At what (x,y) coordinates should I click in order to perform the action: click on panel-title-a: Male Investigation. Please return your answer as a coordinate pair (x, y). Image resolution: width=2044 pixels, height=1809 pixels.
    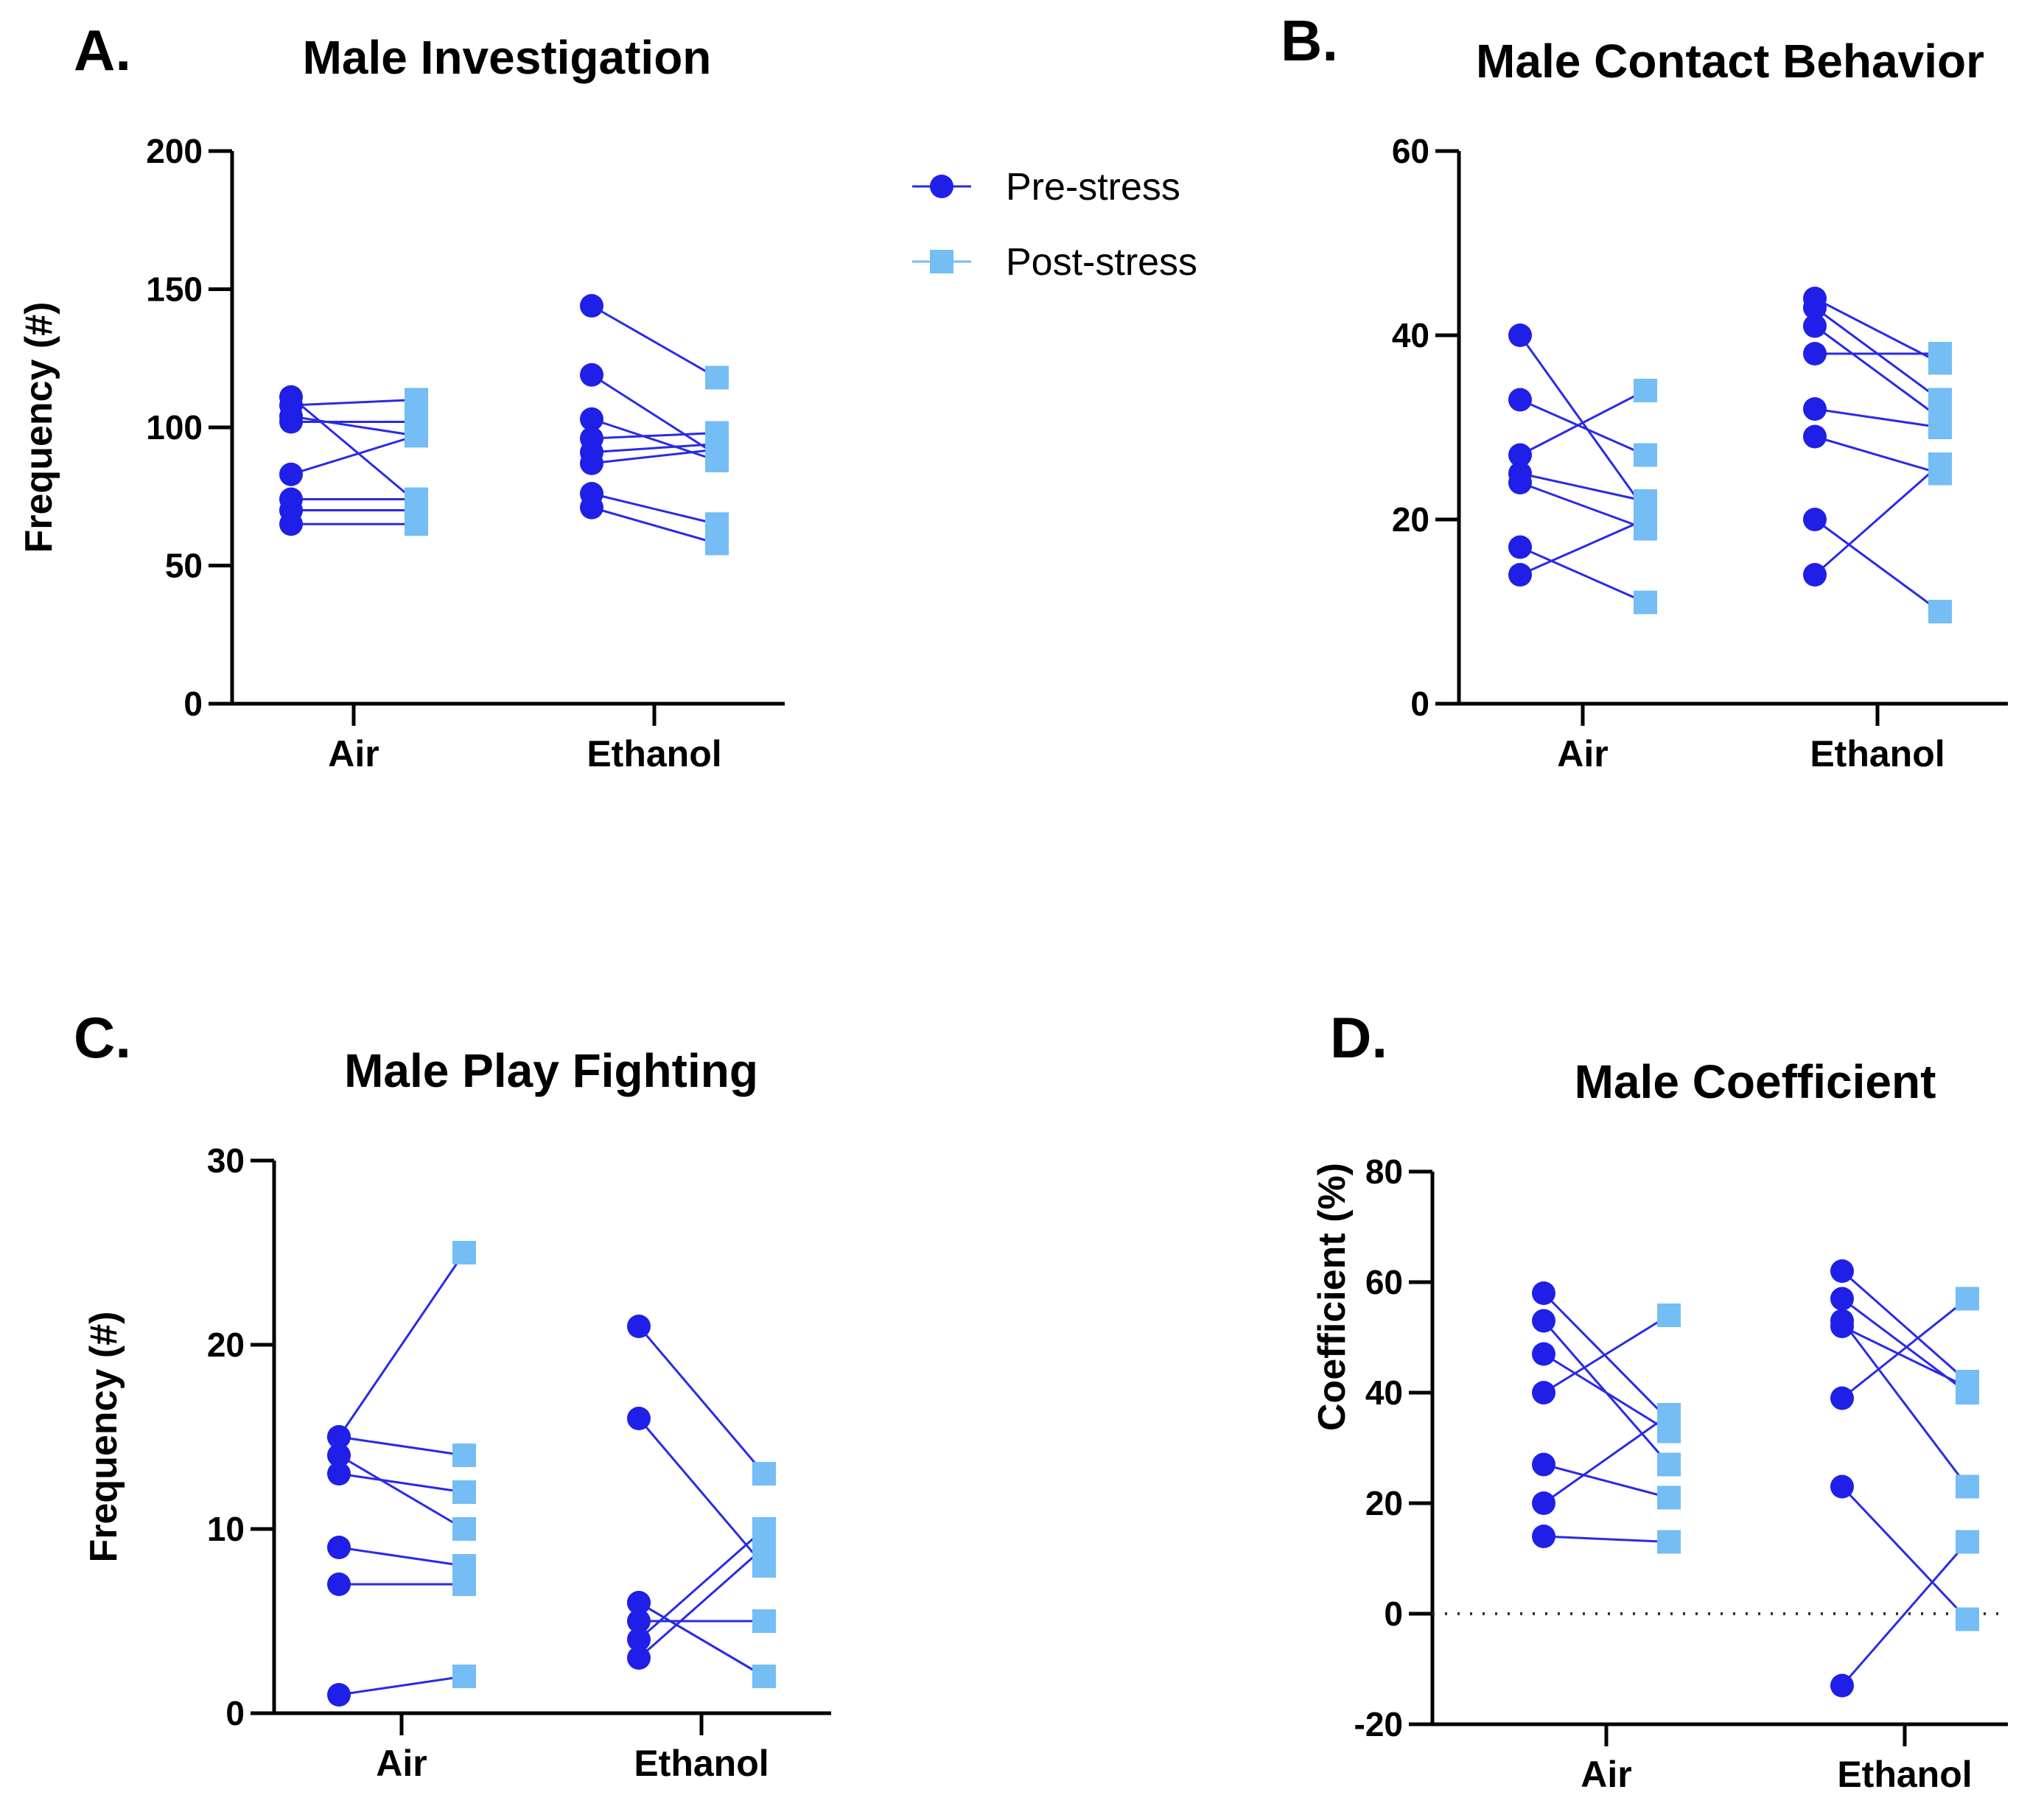
    Looking at the image, I should click on (507, 57).